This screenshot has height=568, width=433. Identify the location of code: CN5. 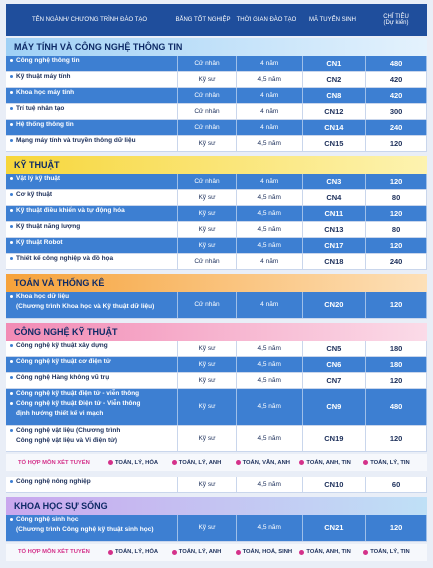
(335, 348).